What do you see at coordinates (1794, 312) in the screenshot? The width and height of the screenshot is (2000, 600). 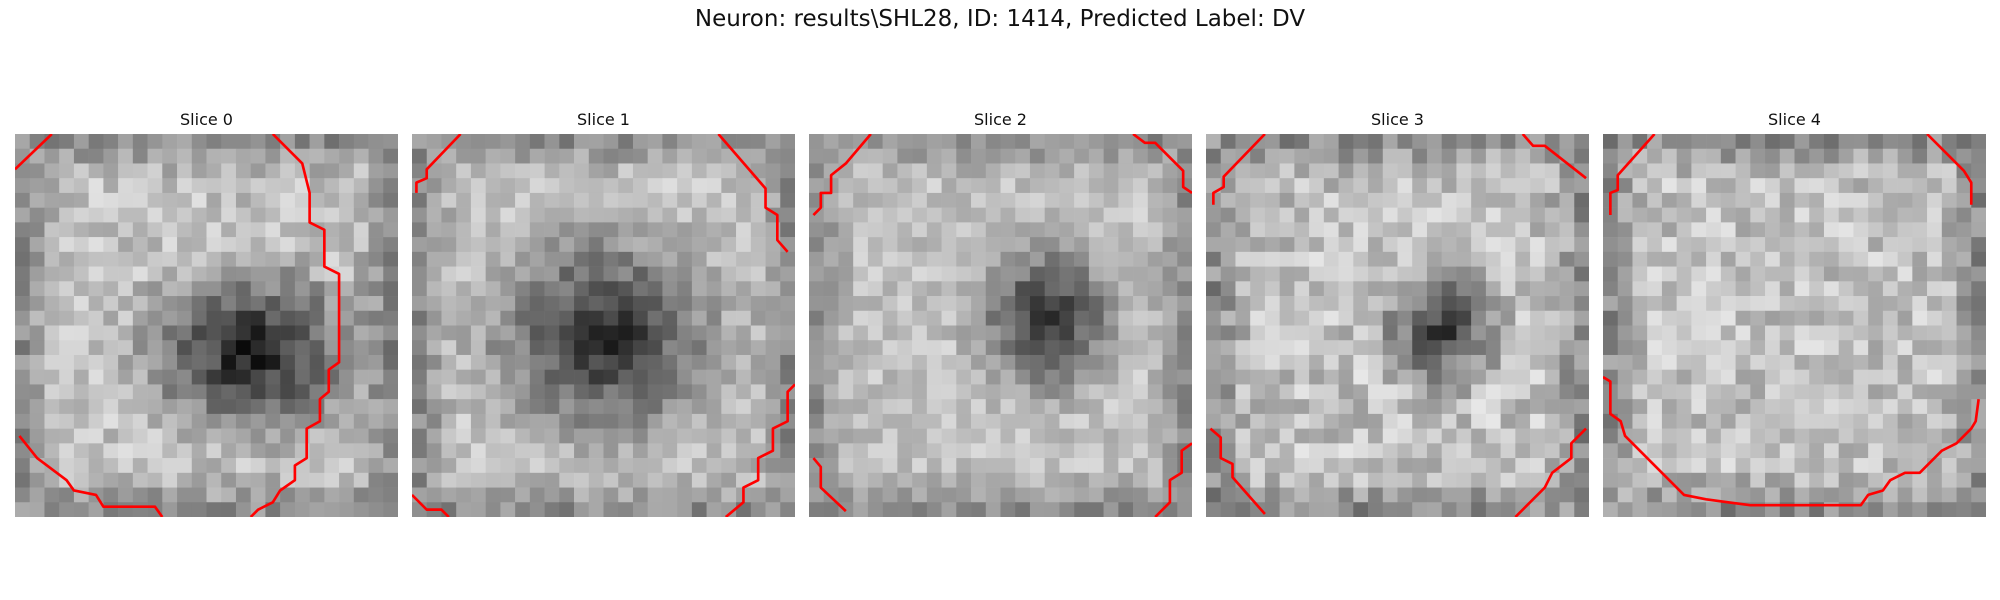 I see `slice-panel-4: Slice 4` at bounding box center [1794, 312].